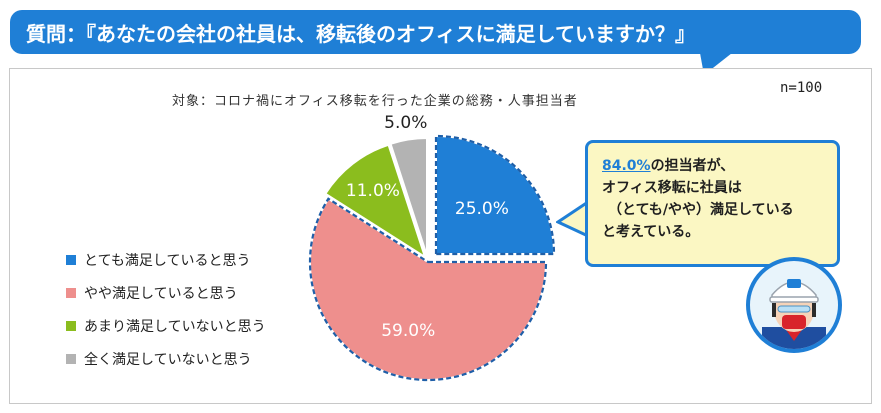 The width and height of the screenshot is (881, 413). I want to click on legend-item: 全く満足していないと思う, so click(166, 359).